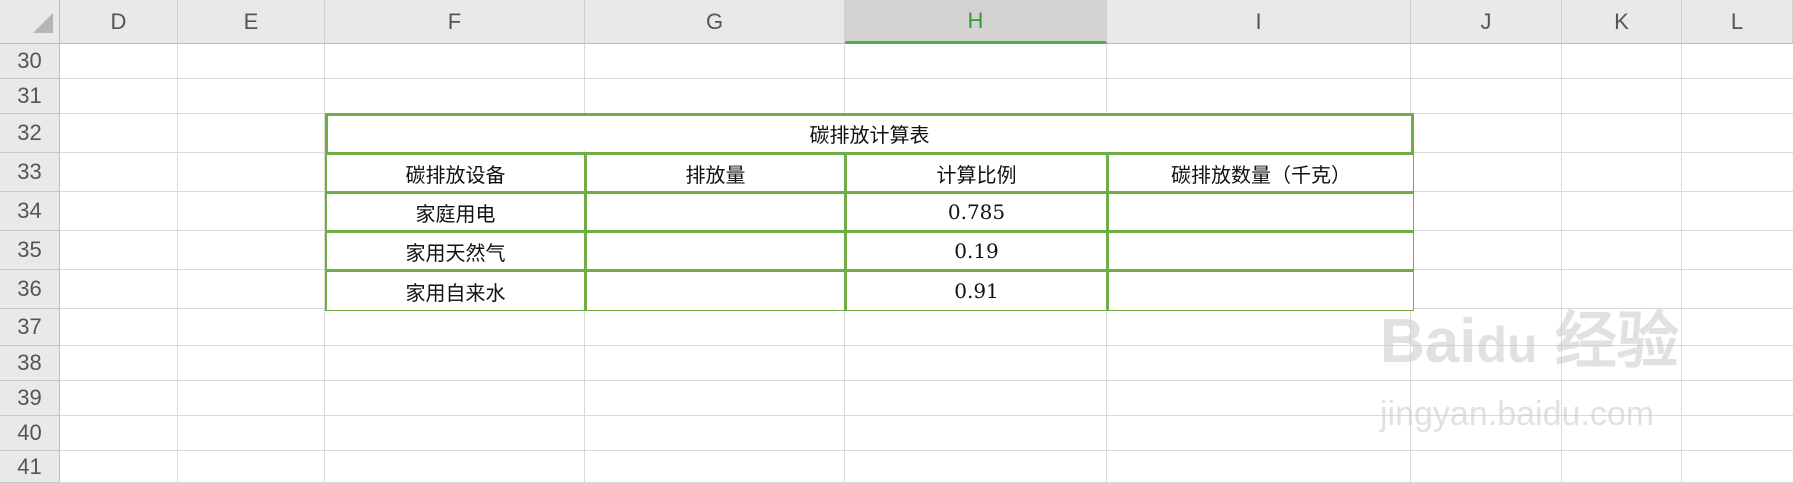  Describe the element at coordinates (1622, 22) in the screenshot. I see `column-header-K: K` at that location.